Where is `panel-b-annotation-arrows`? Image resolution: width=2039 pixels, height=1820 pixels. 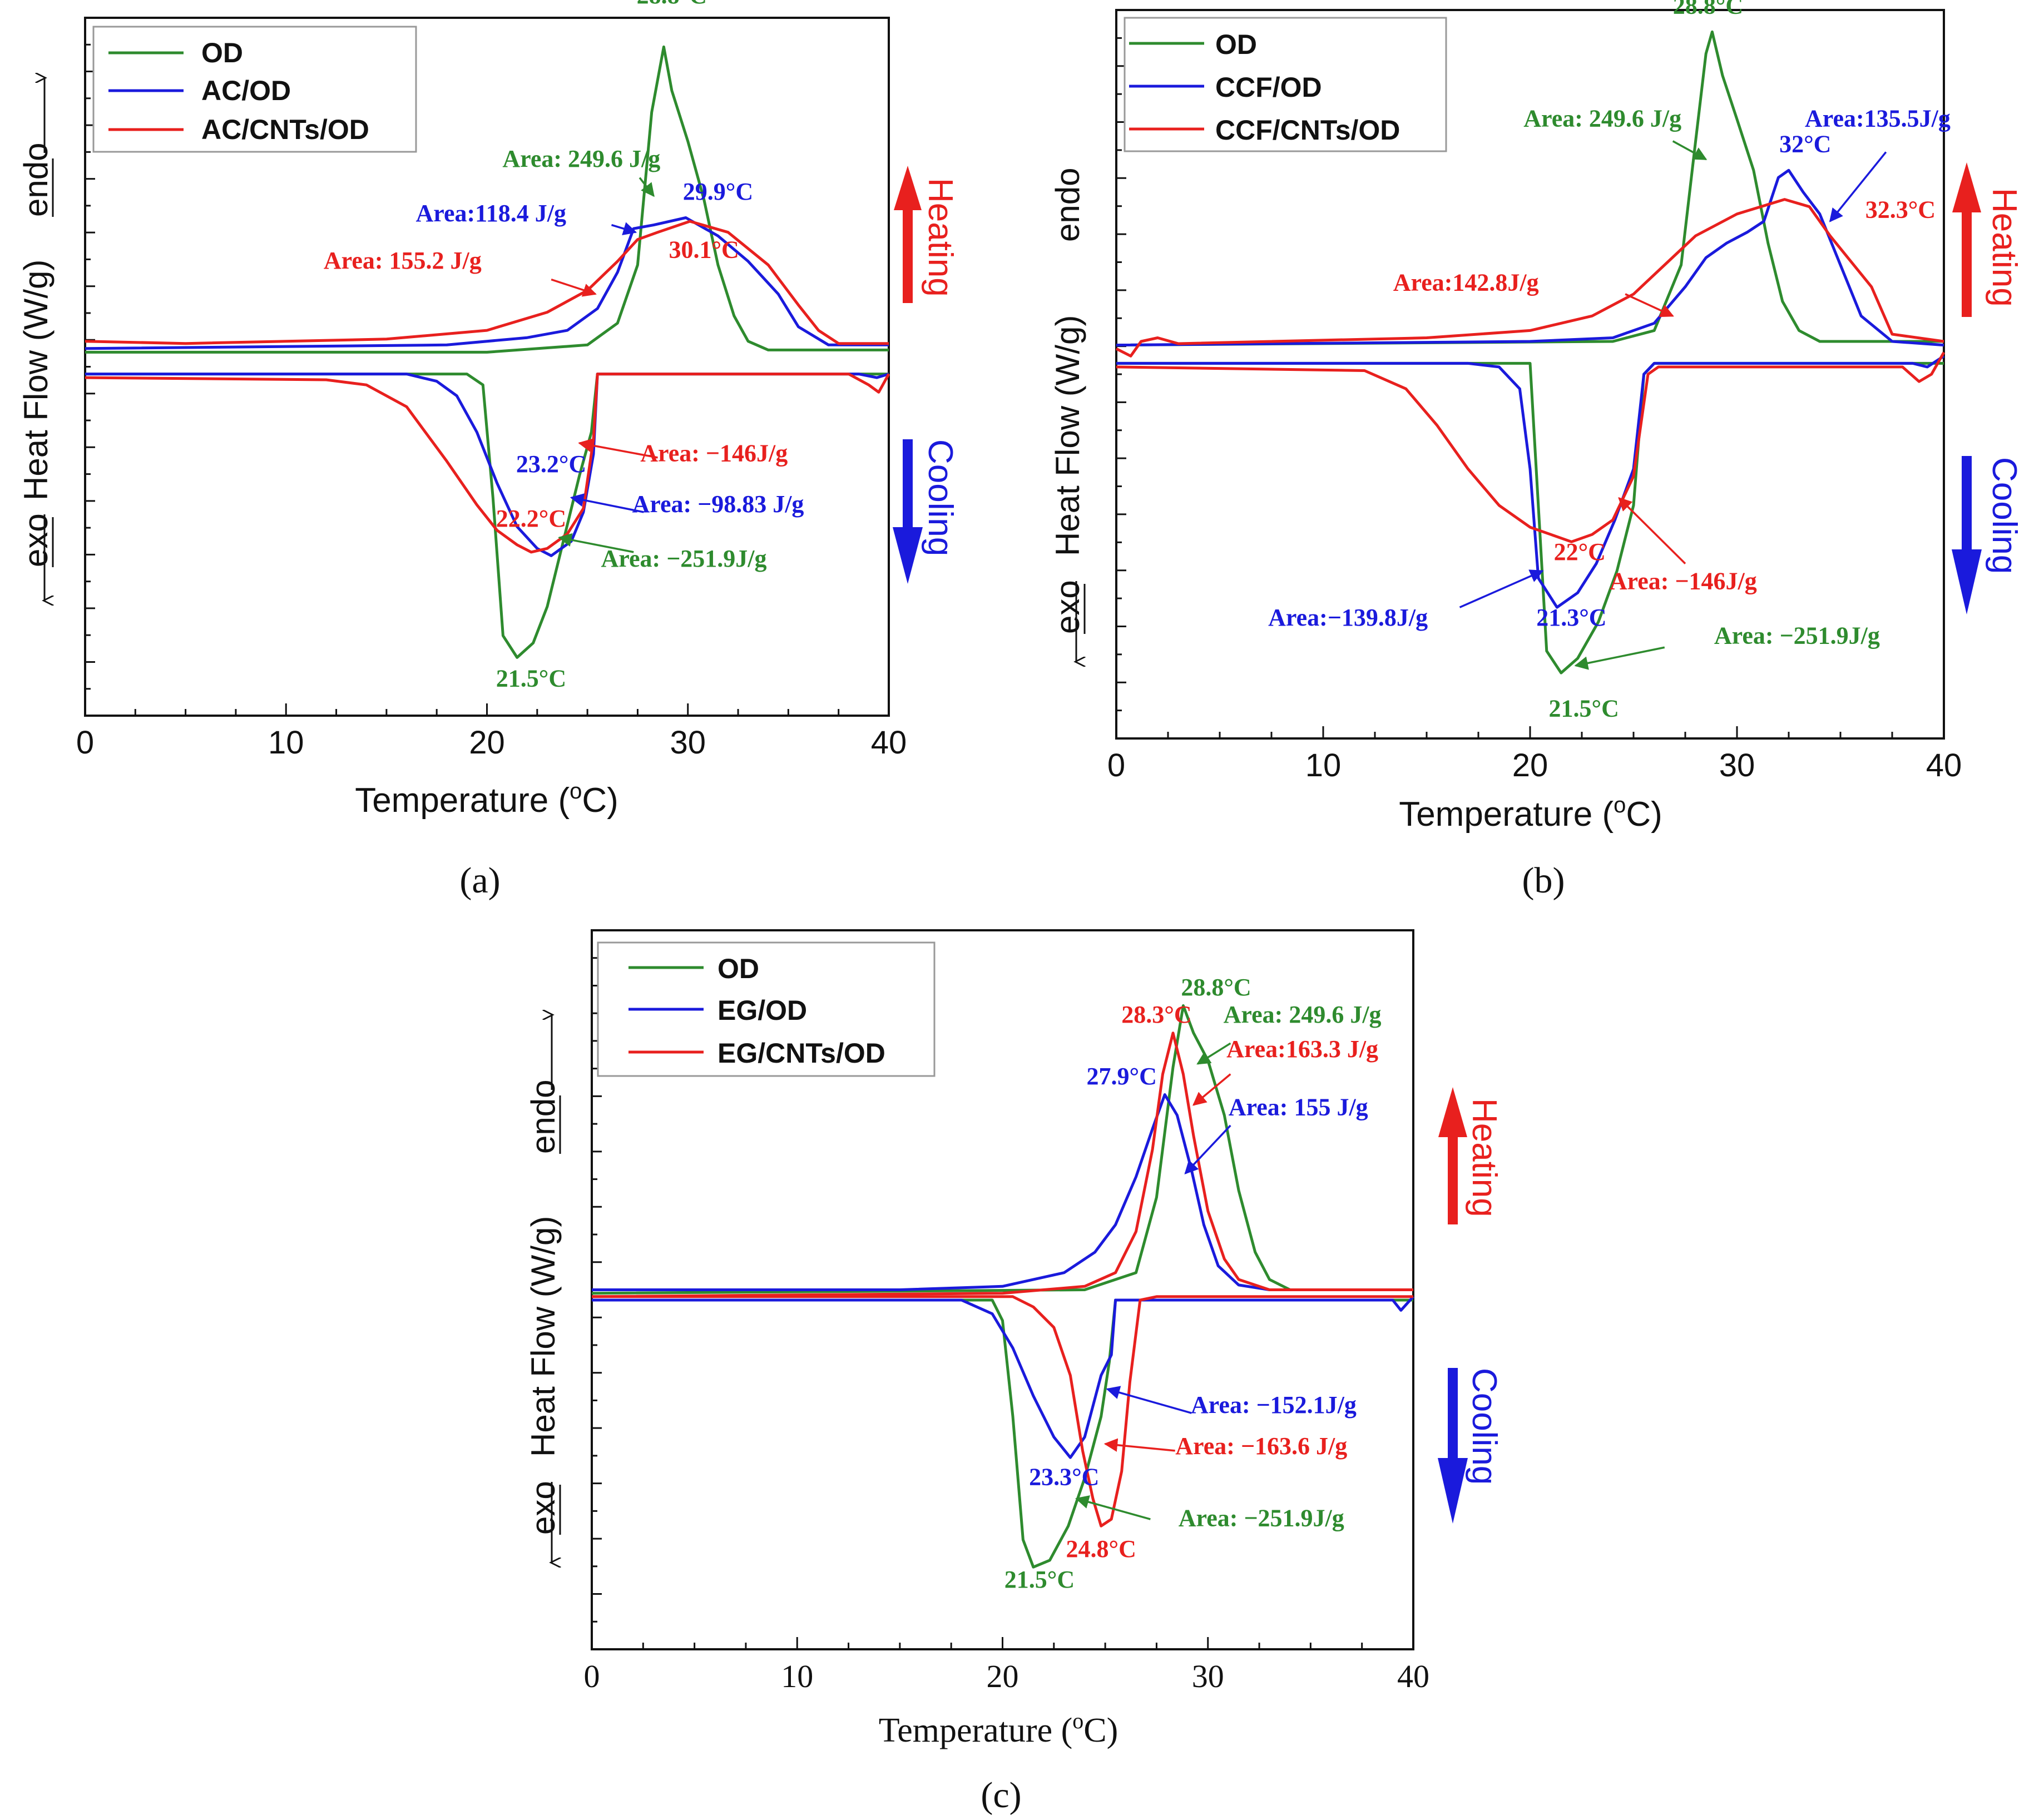 panel-b-annotation-arrows is located at coordinates (1673, 405).